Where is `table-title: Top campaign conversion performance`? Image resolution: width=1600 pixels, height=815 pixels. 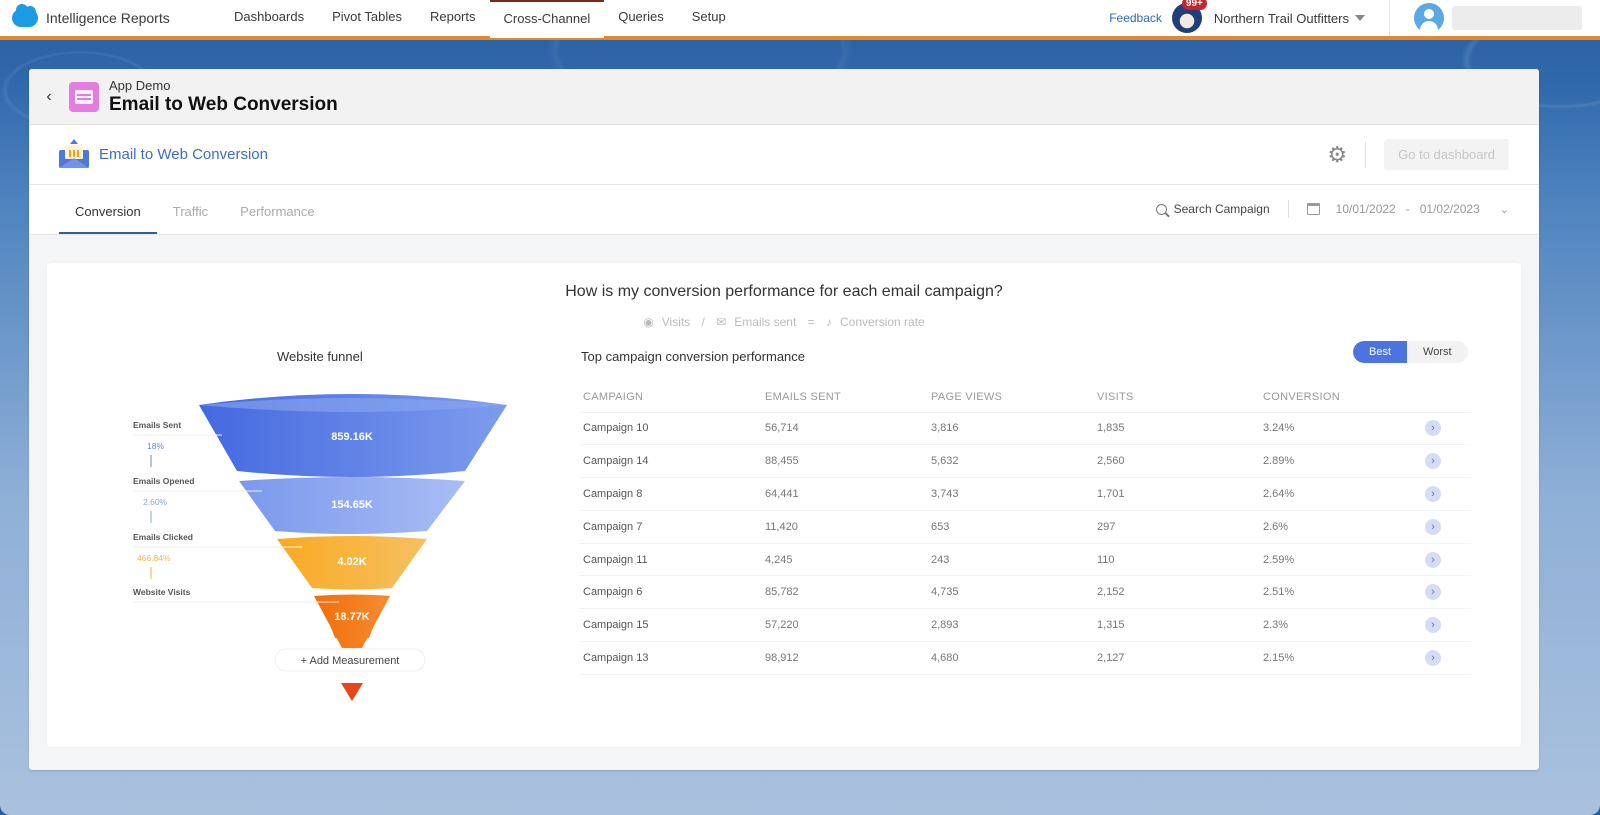
table-title: Top campaign conversion performance is located at coordinates (693, 356).